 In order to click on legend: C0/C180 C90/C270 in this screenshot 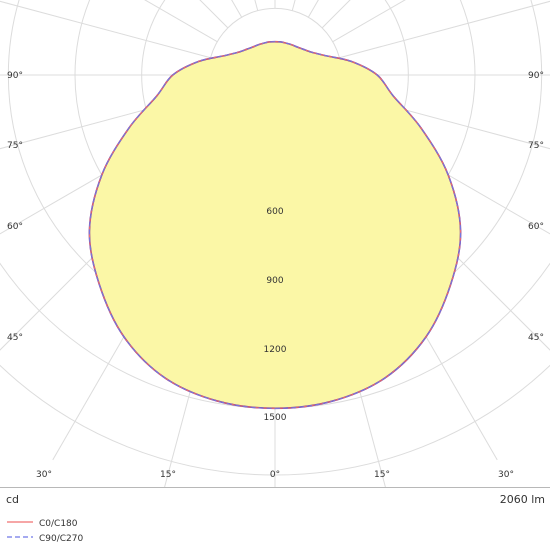, I will do `click(45, 531)`.